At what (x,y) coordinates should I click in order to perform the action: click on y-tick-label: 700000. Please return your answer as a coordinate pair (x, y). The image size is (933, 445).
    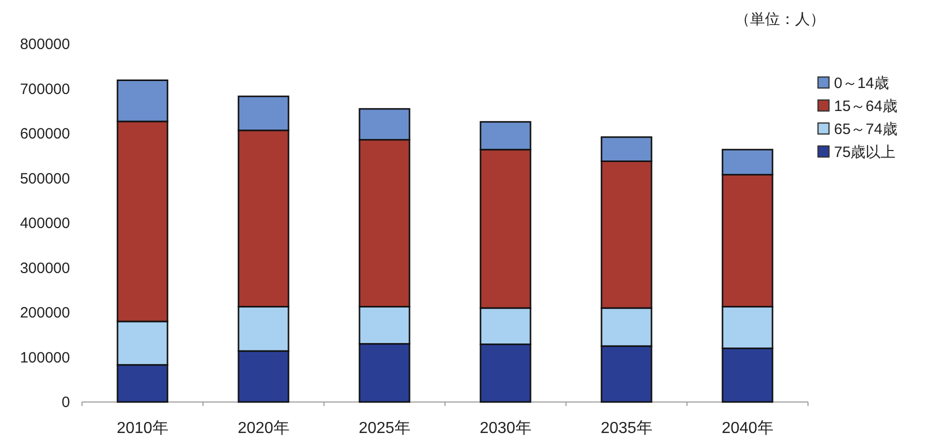
    Looking at the image, I should click on (45, 89).